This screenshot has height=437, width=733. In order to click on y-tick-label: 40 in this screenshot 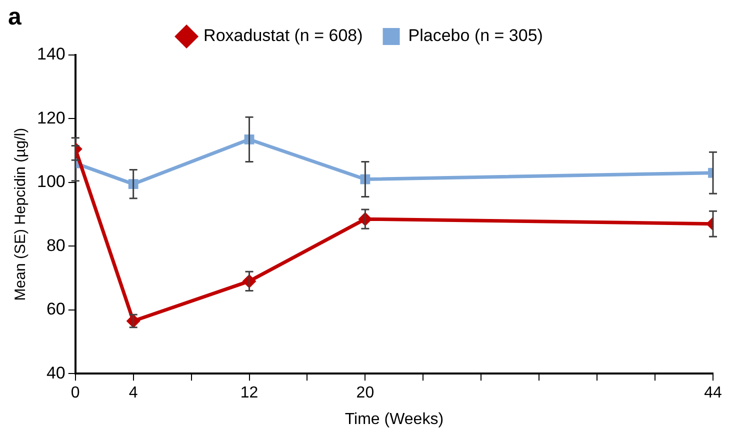, I will do `click(56, 372)`.